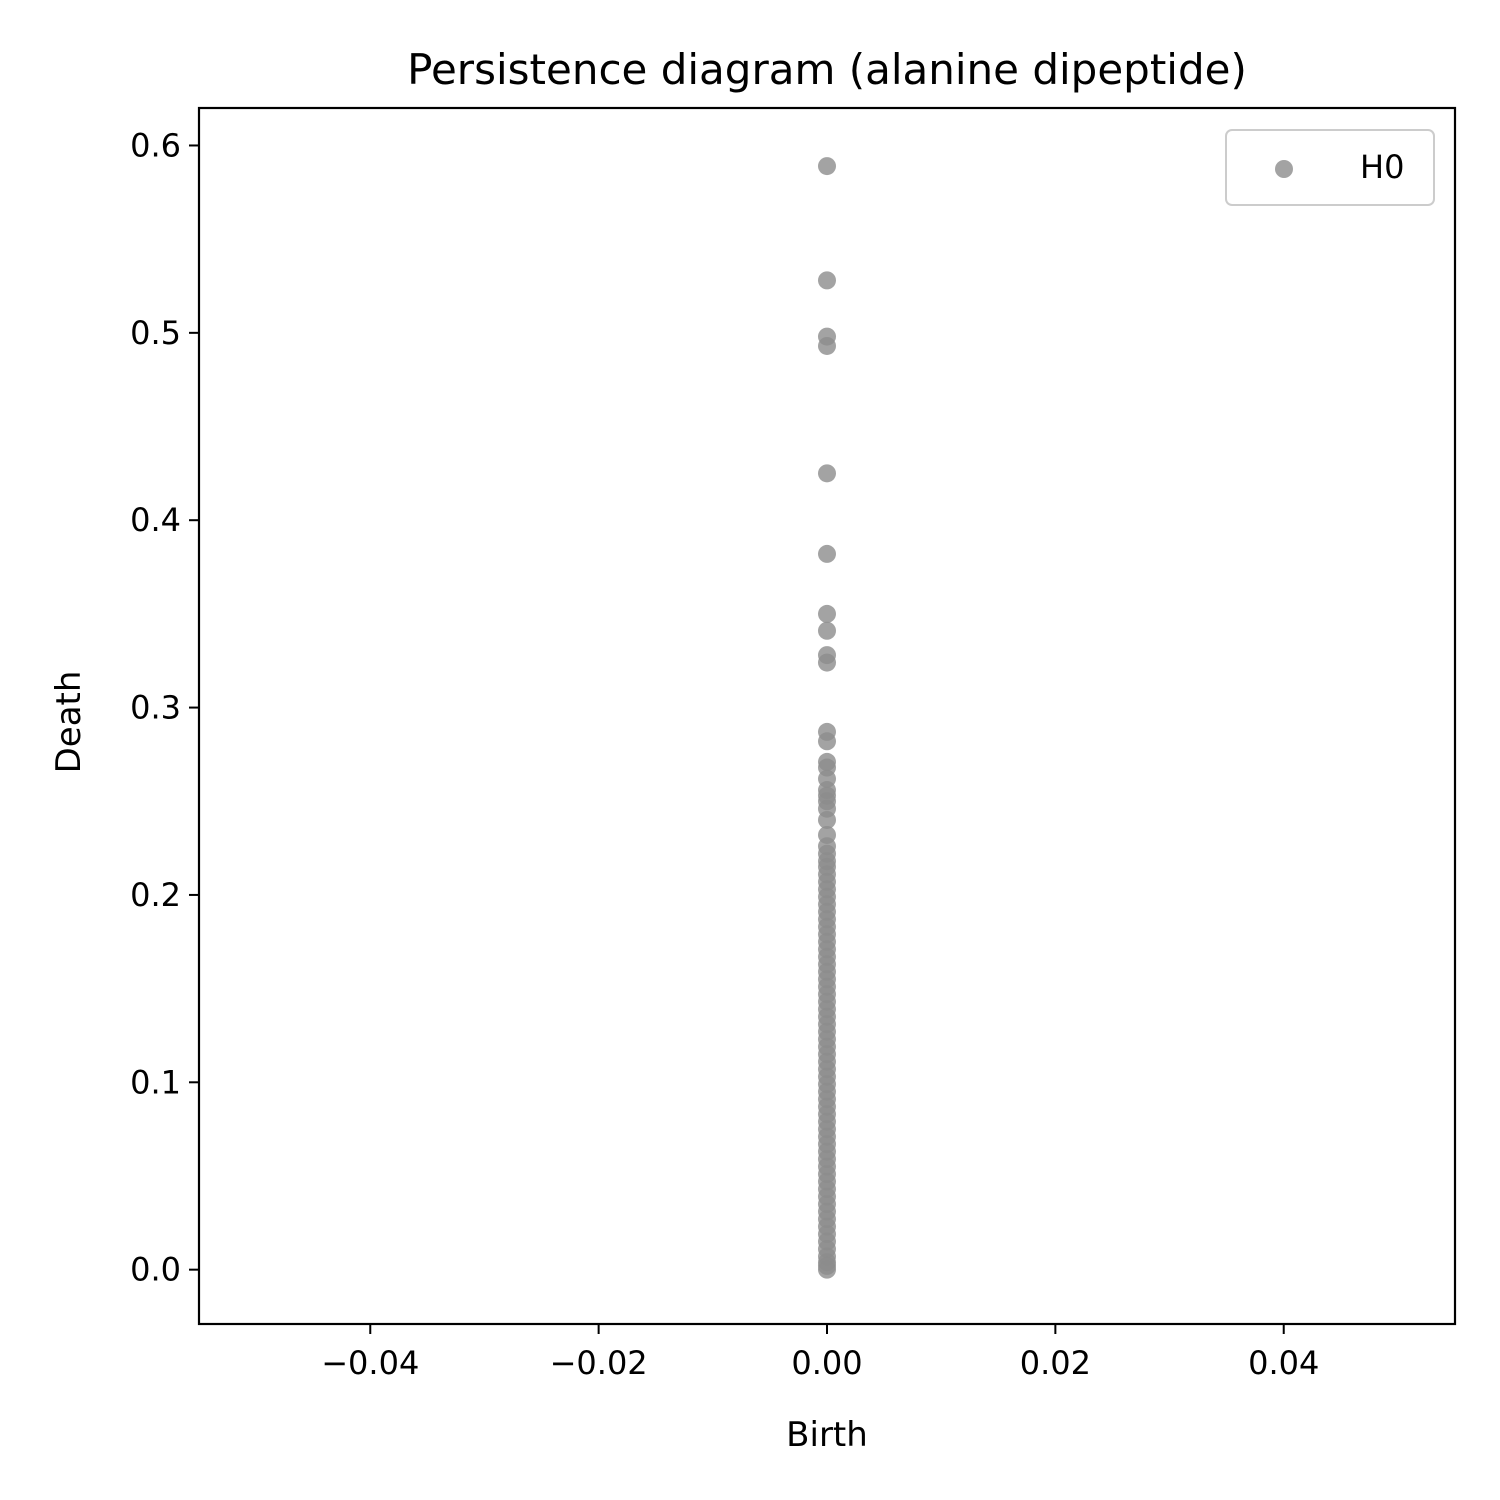 The height and width of the screenshot is (1500, 1500). I want to click on chart-title: Persistence diagram (alanine dipeptide), so click(827, 69).